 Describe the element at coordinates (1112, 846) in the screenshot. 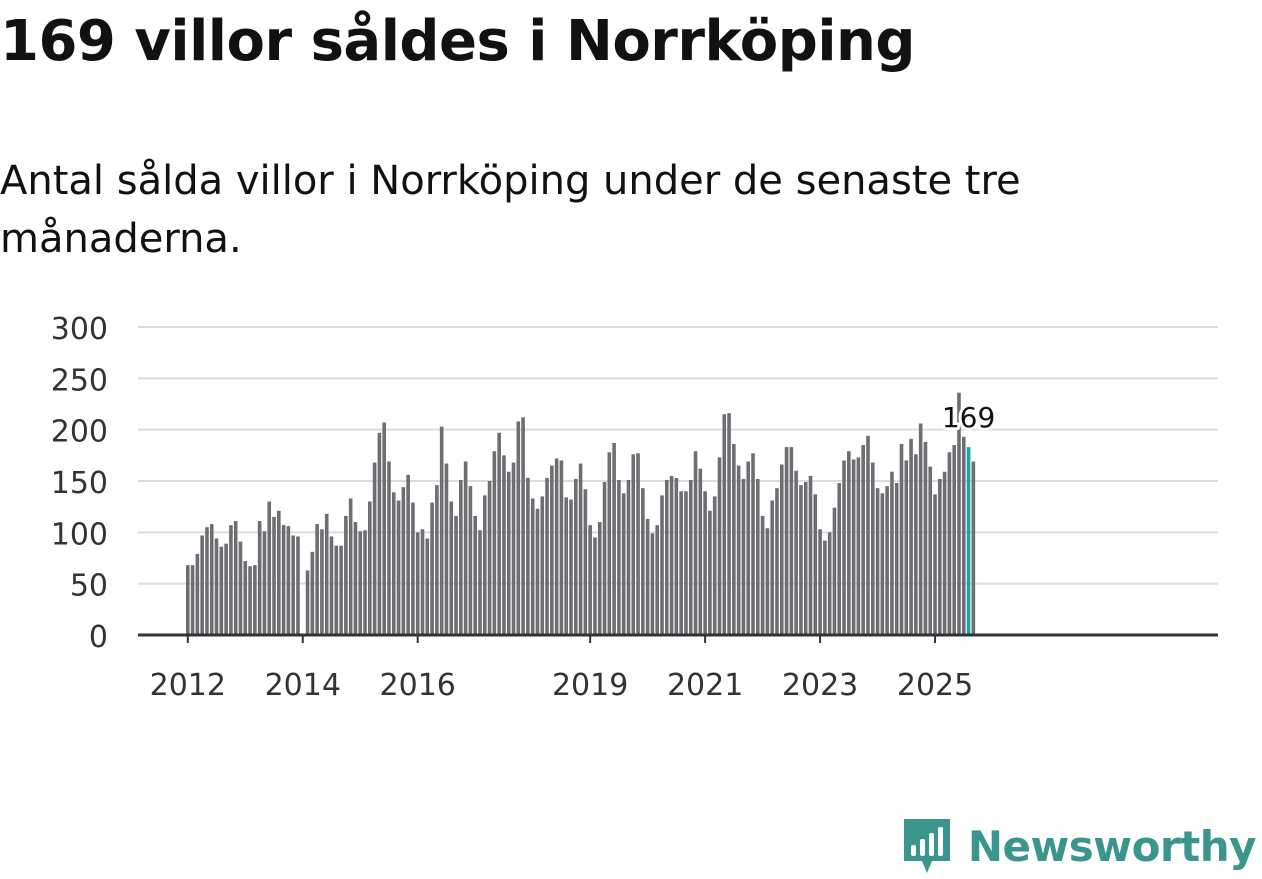

I see `brand-name: Newsworthy` at that location.